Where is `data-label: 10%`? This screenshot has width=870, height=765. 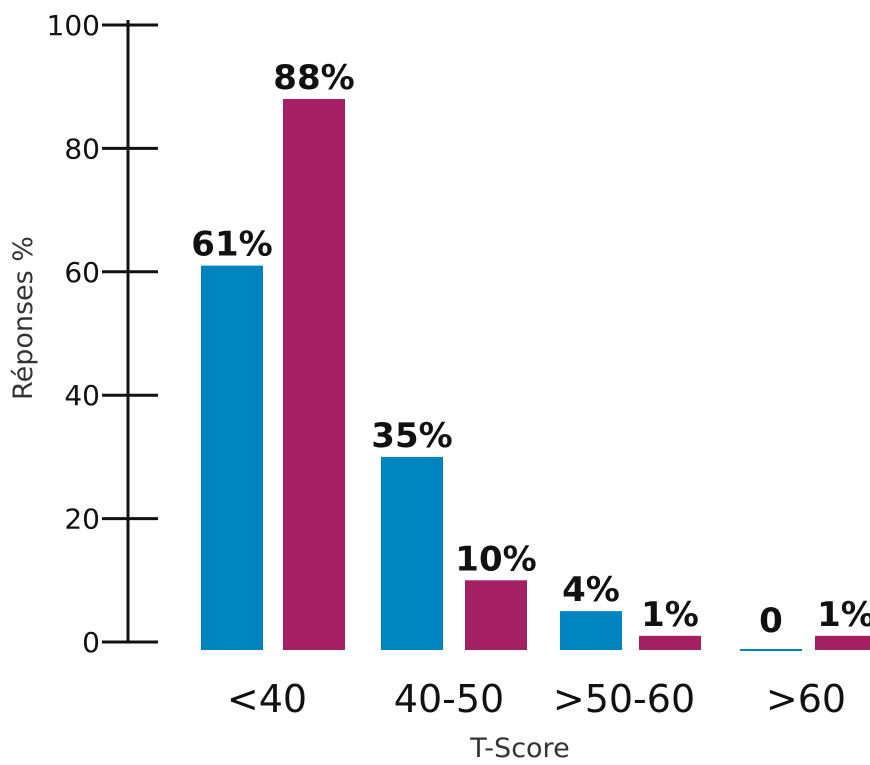 data-label: 10% is located at coordinates (495, 559).